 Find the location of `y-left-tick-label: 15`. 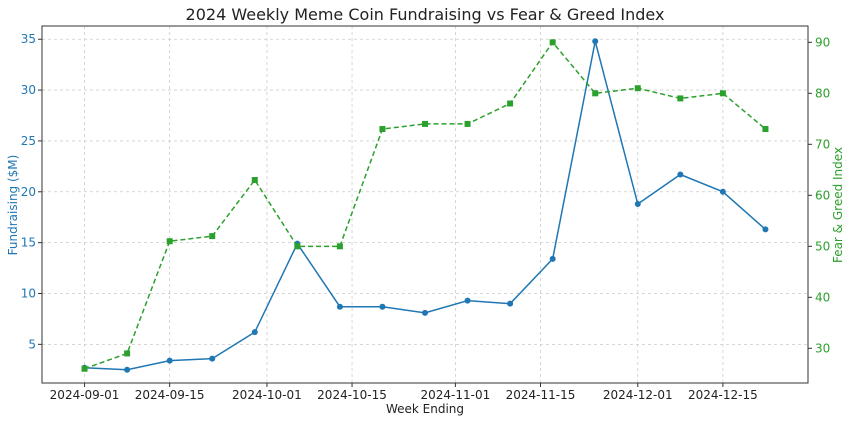

y-left-tick-label: 15 is located at coordinates (28, 243).